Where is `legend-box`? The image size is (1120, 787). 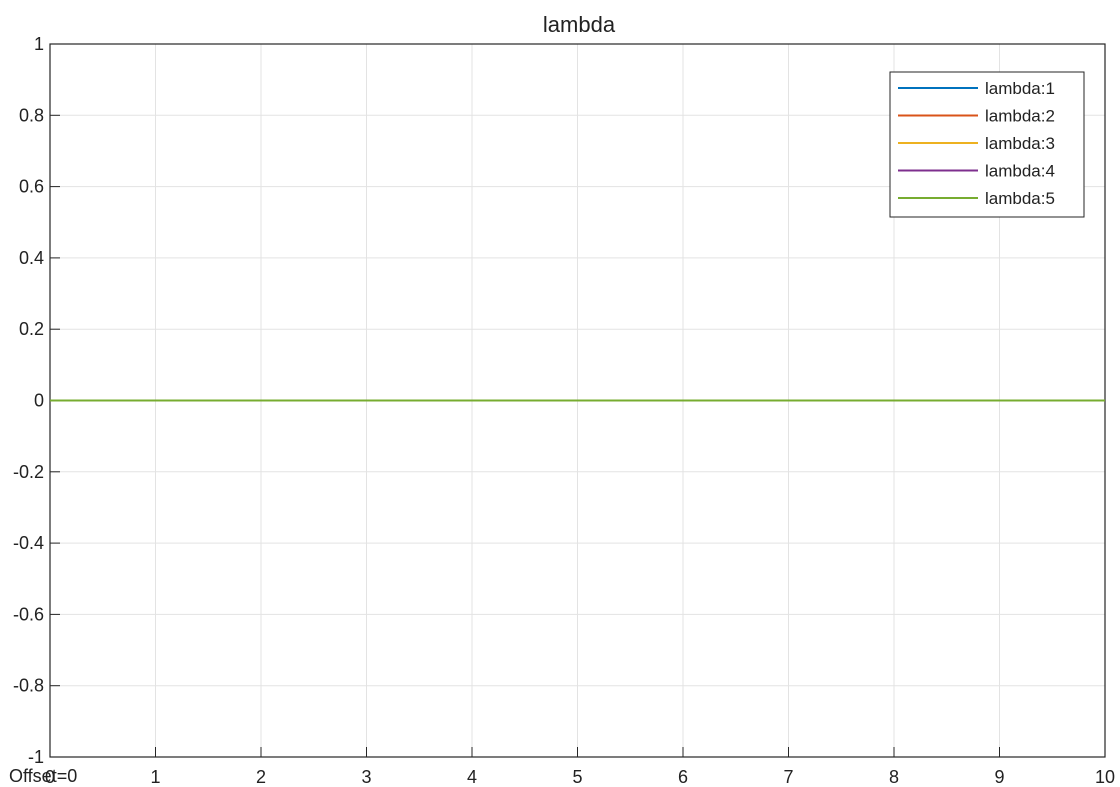 legend-box is located at coordinates (987, 144).